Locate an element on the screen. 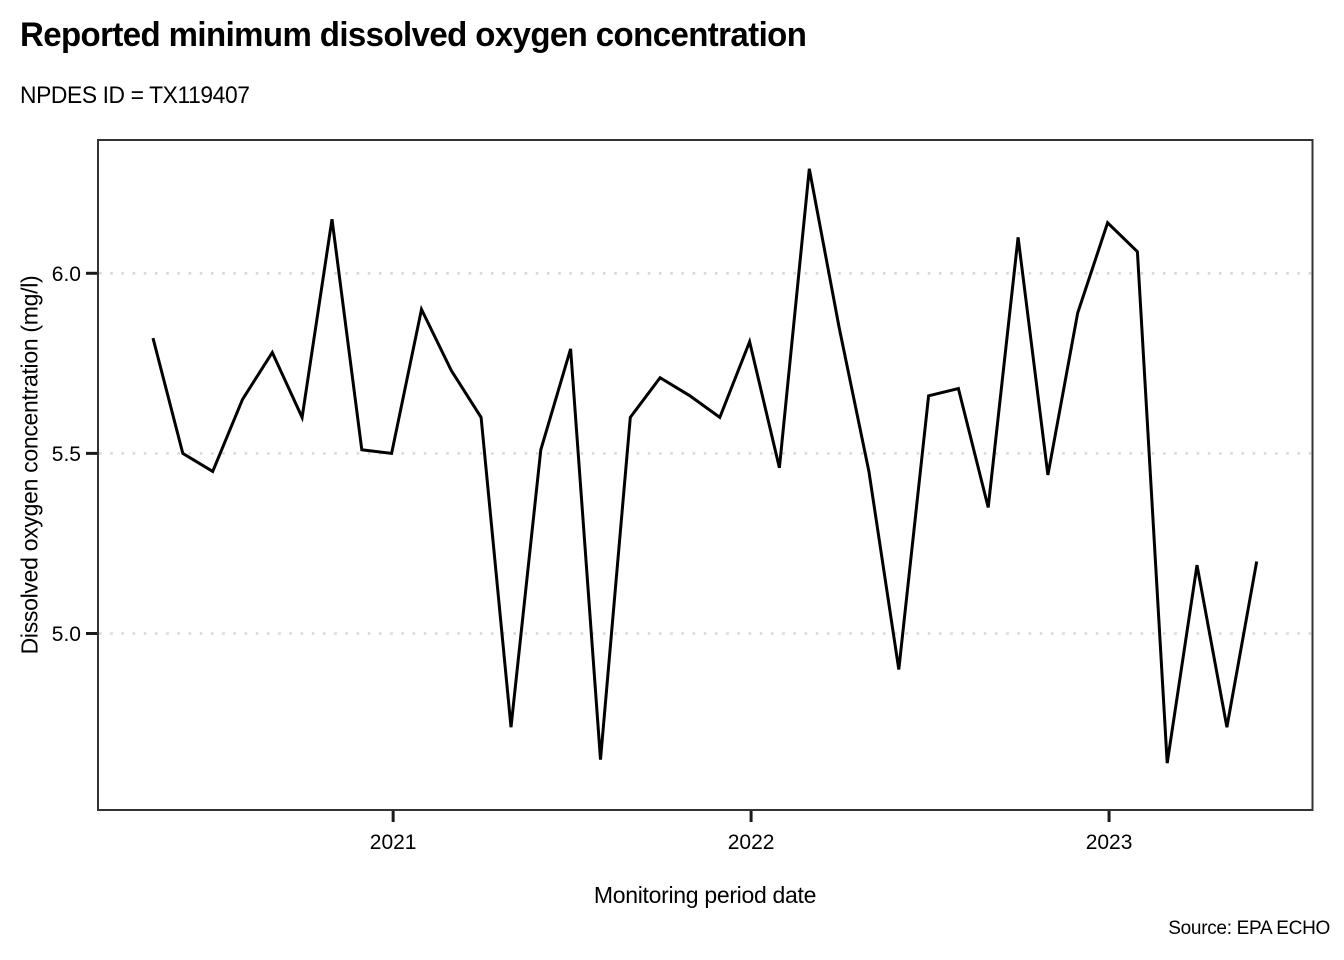 The image size is (1344, 960). y-tick-label: 6.0 is located at coordinates (66, 274).